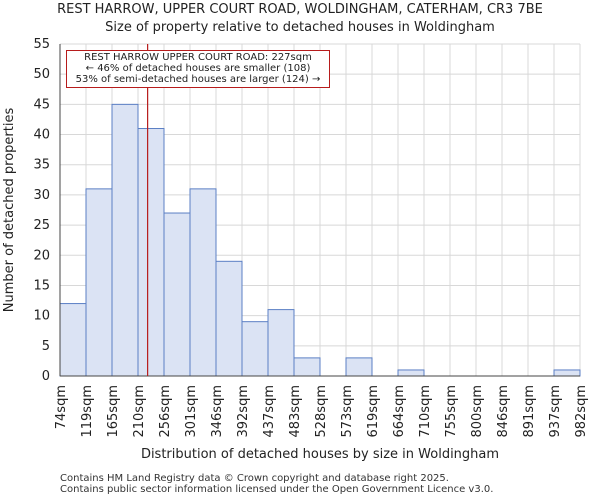  Describe the element at coordinates (41, 74) in the screenshot. I see `y-tick-label: 50` at that location.